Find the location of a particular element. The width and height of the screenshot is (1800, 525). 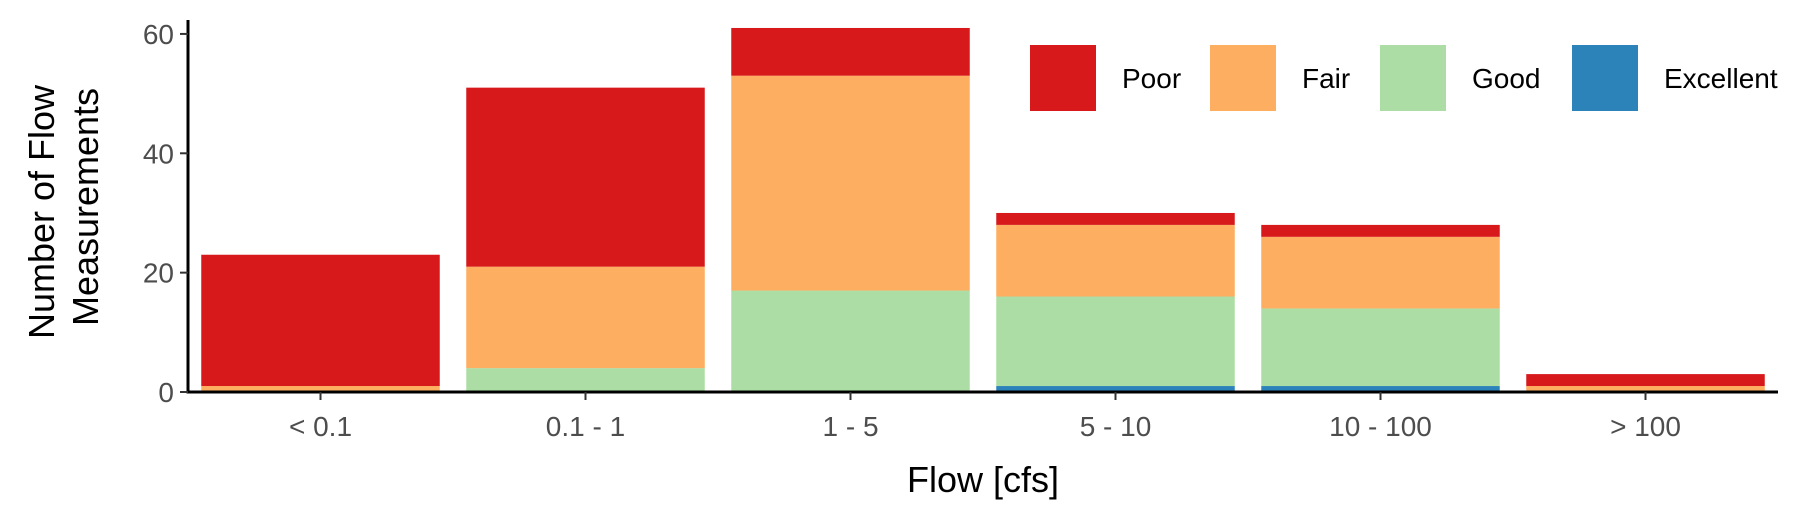

y-axis-title-line-2: Measurements is located at coordinates (85, 207).